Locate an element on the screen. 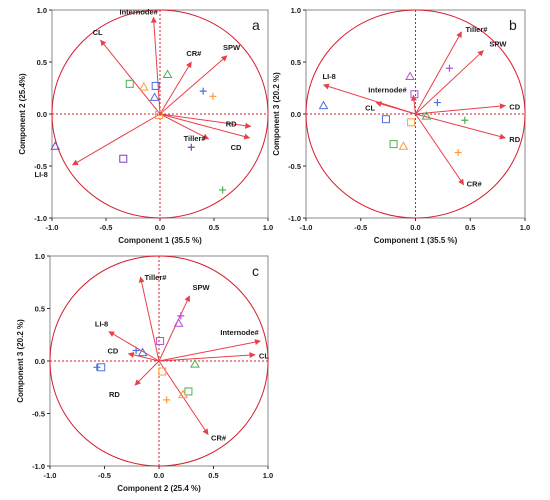 The height and width of the screenshot is (500, 550). y-axis-title: Component 2 (25.4%) is located at coordinates (22, 114).